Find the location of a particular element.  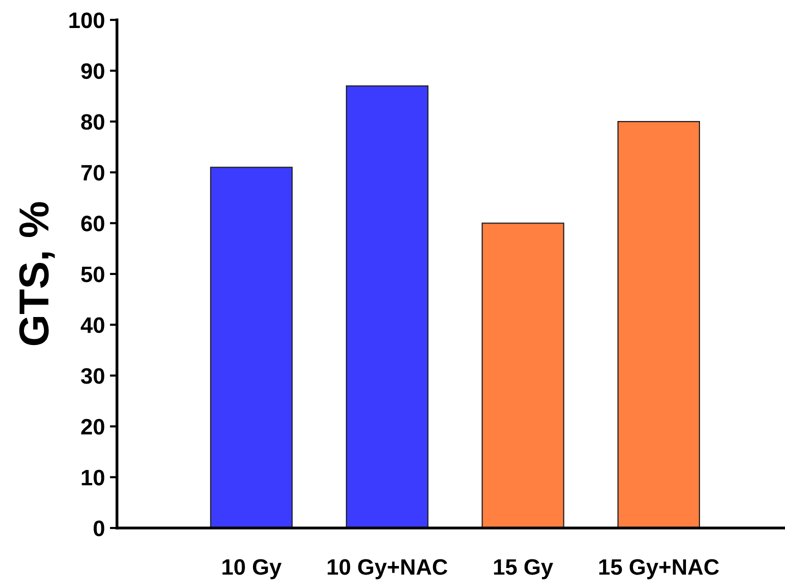

x-tick-label: 15 Gy is located at coordinates (524, 569).